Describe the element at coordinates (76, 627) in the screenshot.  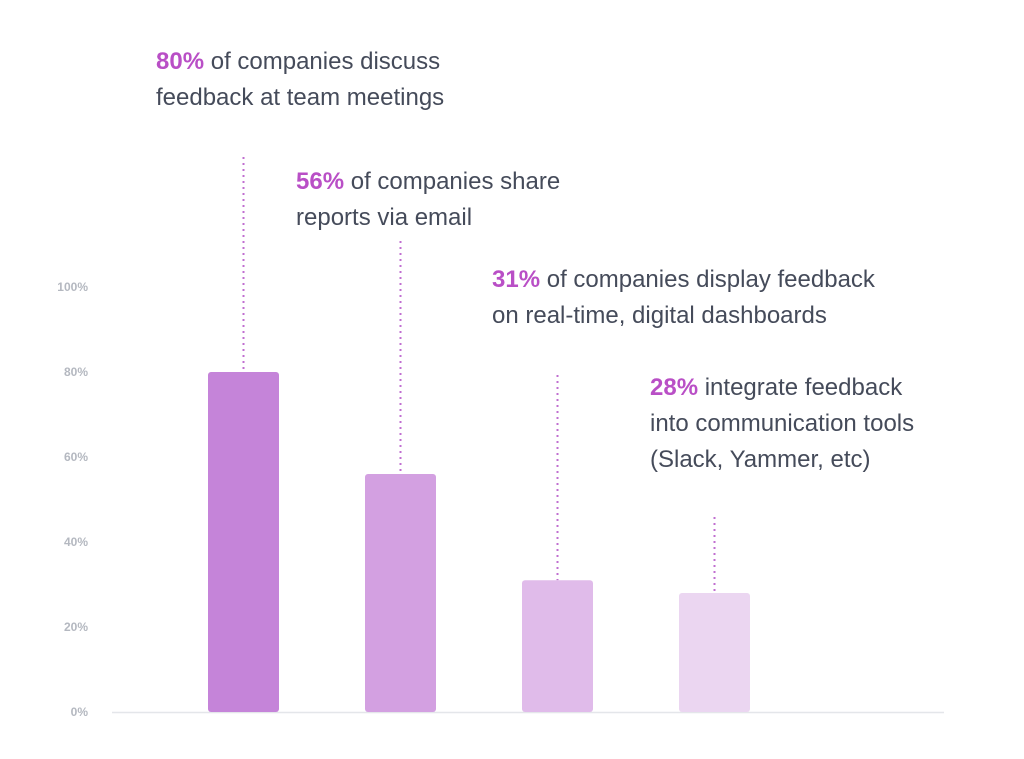
I see `y-tick-label: 20%` at that location.